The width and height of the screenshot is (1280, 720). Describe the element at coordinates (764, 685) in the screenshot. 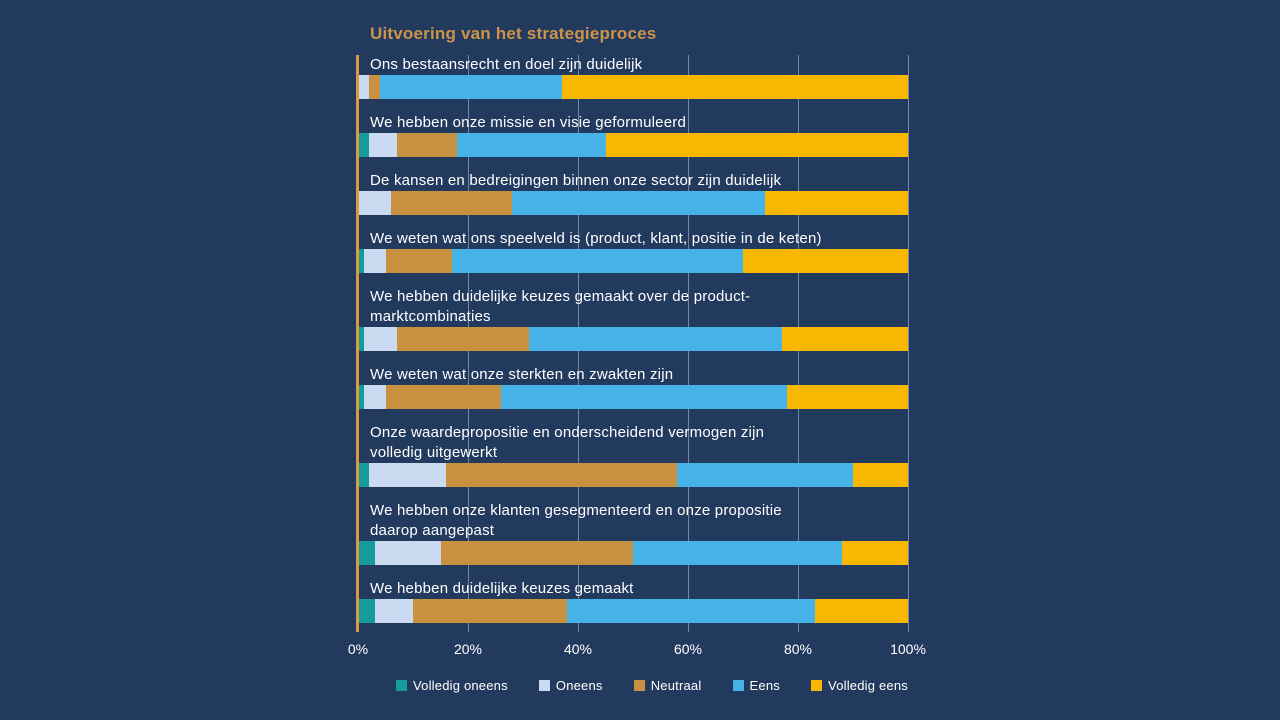

I see `legend-label: Eens` at that location.